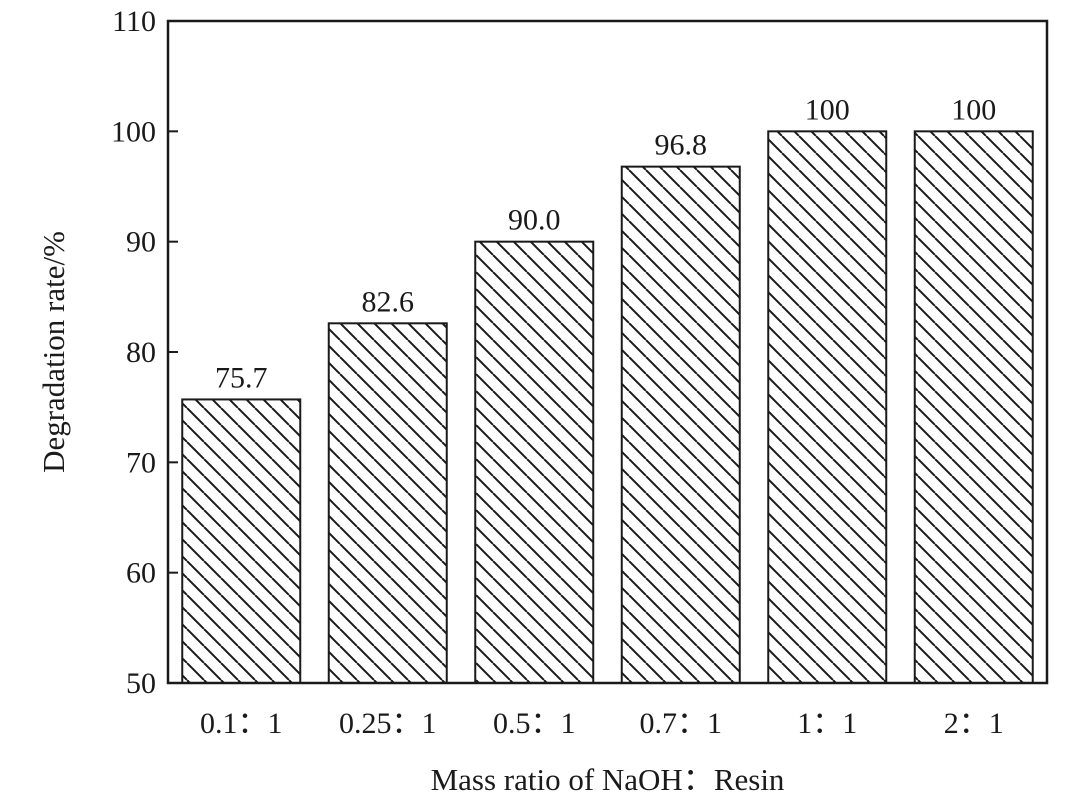 This screenshot has height=809, width=1080. Describe the element at coordinates (241, 377) in the screenshot. I see `bar-value-label: 75.7` at that location.